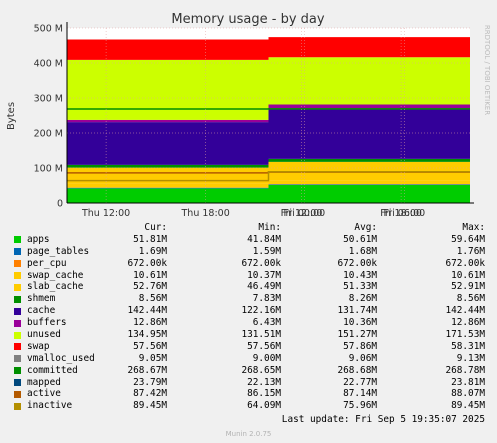  I want to click on legend-row-page-tables: page_tables 1.69M 1.59M 1.68M 1.76M, so click(248, 252).